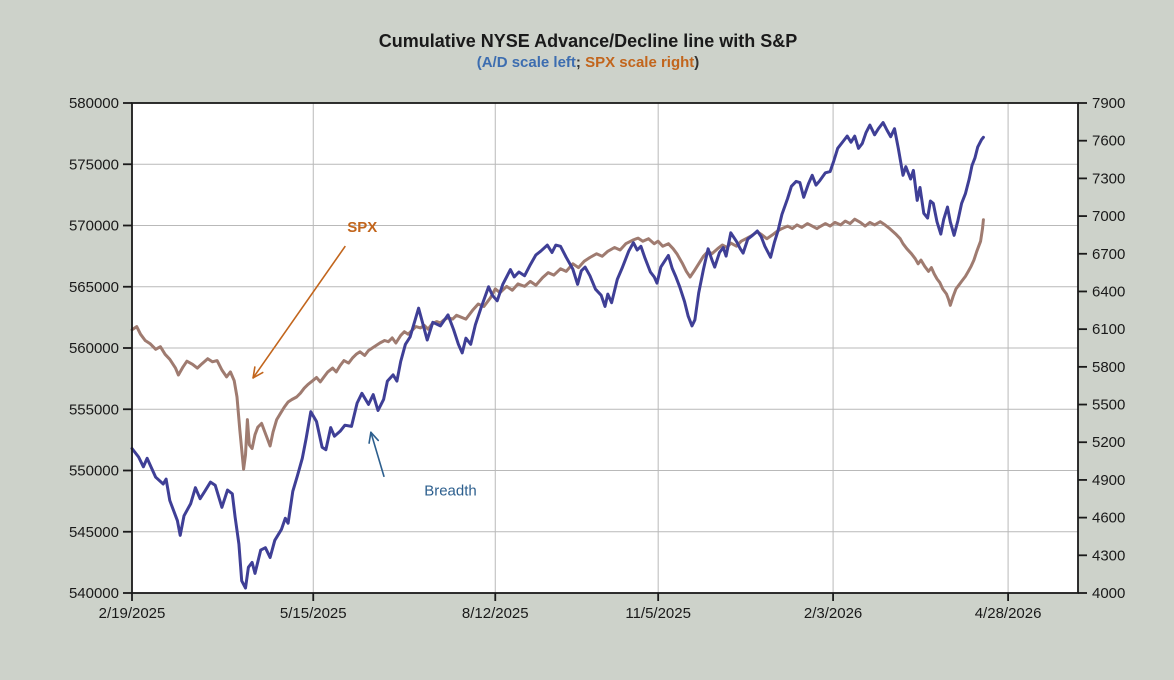 This screenshot has height=680, width=1174. I want to click on chart-subtitle: (A/D scale left; SPX scale right), so click(588, 62).